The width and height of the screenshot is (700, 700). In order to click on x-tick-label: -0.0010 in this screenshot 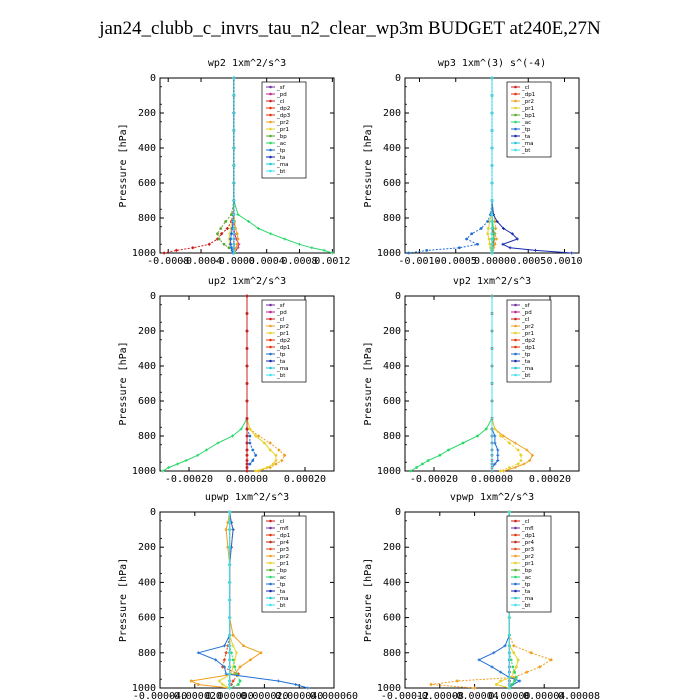, I will do `click(419, 261)`.